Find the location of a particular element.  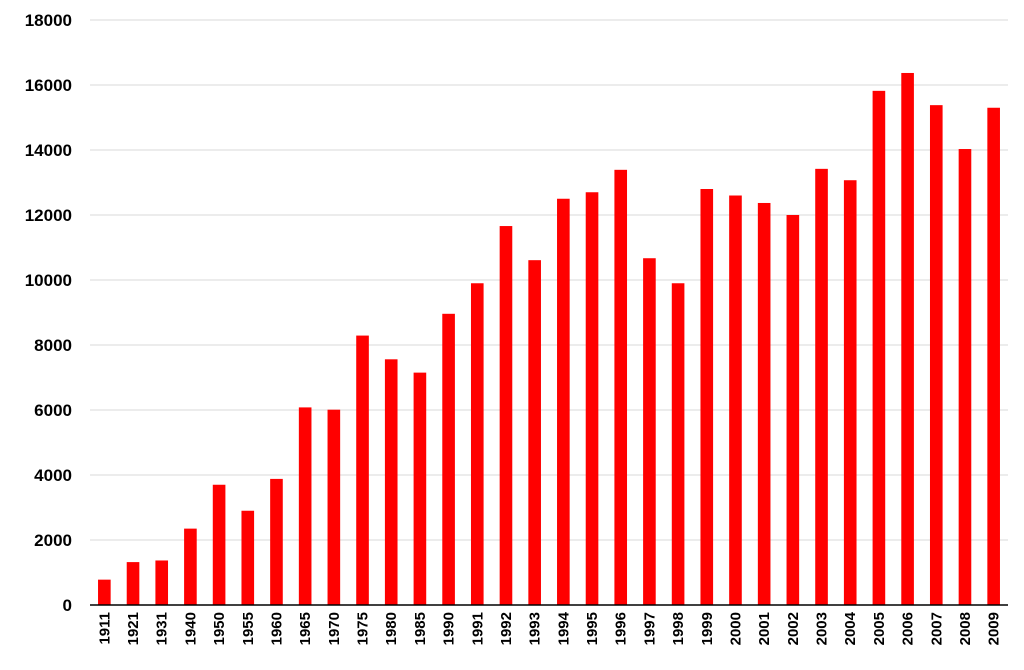

bar-1980 is located at coordinates (391, 482).